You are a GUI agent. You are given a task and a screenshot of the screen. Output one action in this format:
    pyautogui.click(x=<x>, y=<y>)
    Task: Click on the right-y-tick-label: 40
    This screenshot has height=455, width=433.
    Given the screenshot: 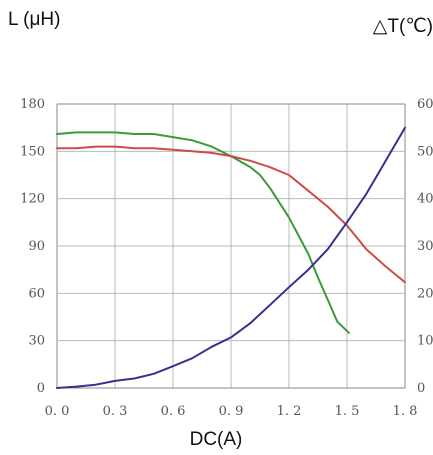 What is the action you would take?
    pyautogui.click(x=425, y=199)
    